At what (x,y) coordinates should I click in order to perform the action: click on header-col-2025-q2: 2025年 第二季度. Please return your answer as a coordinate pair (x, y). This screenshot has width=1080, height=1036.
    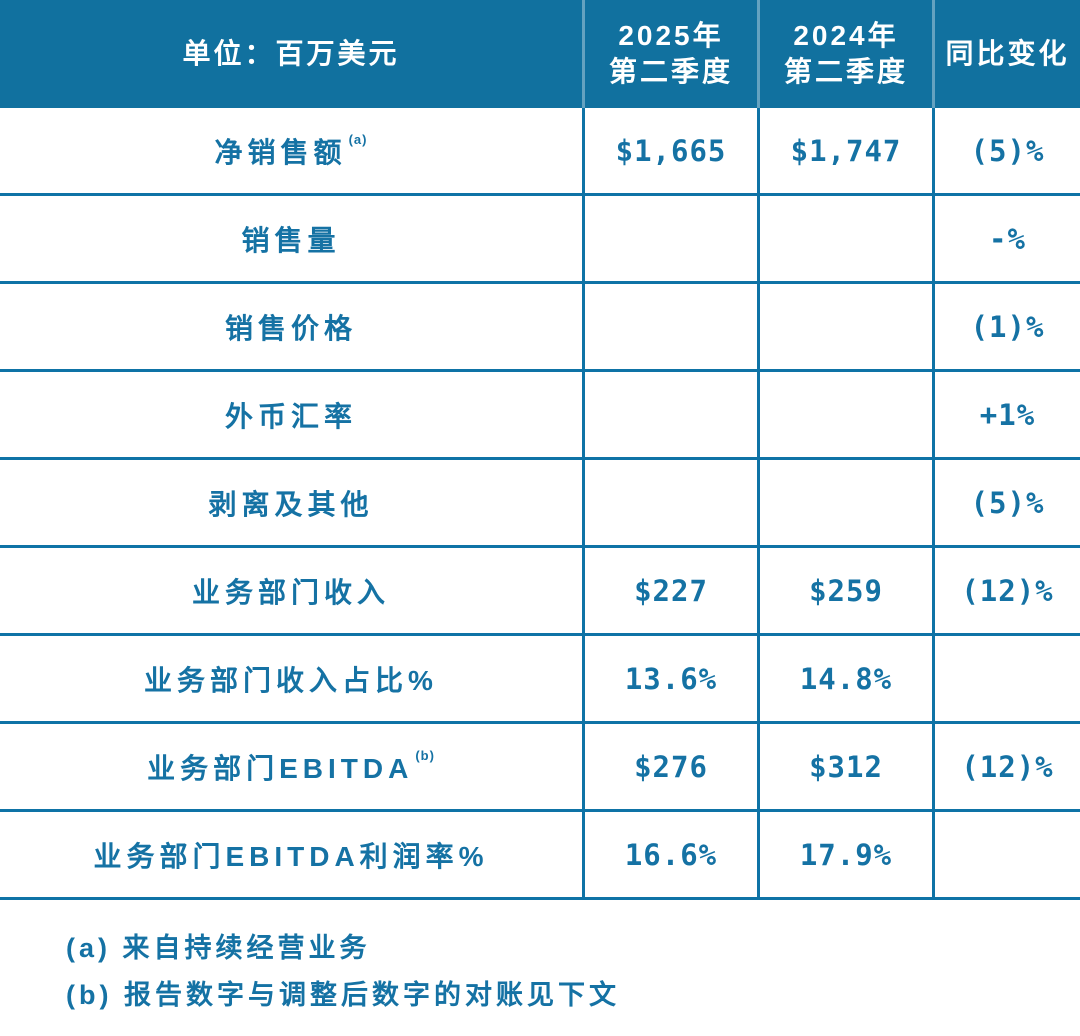
    Looking at the image, I should click on (669, 54).